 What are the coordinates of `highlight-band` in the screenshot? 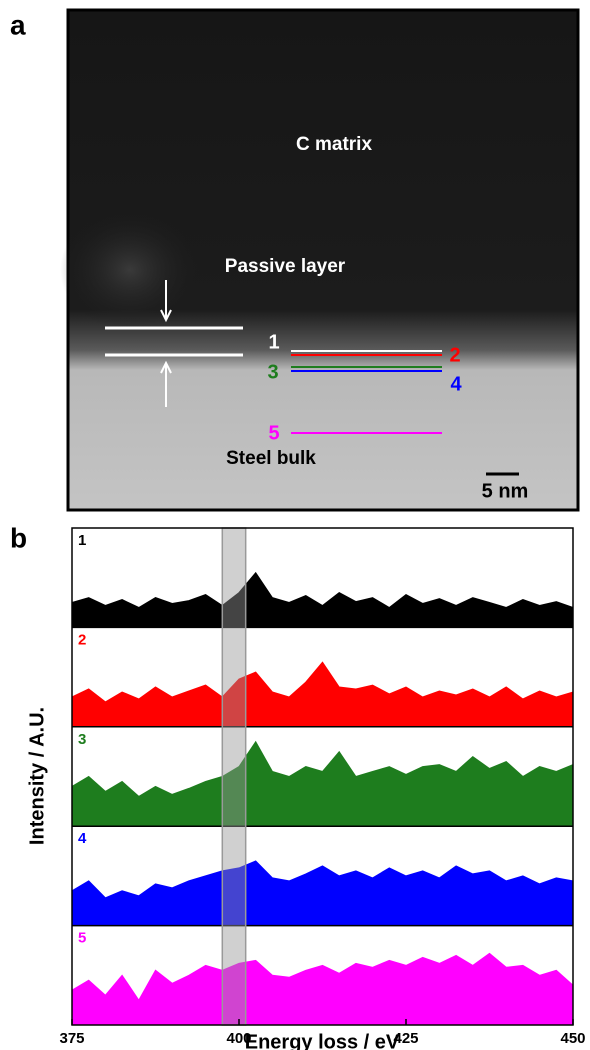 It's located at (234, 776).